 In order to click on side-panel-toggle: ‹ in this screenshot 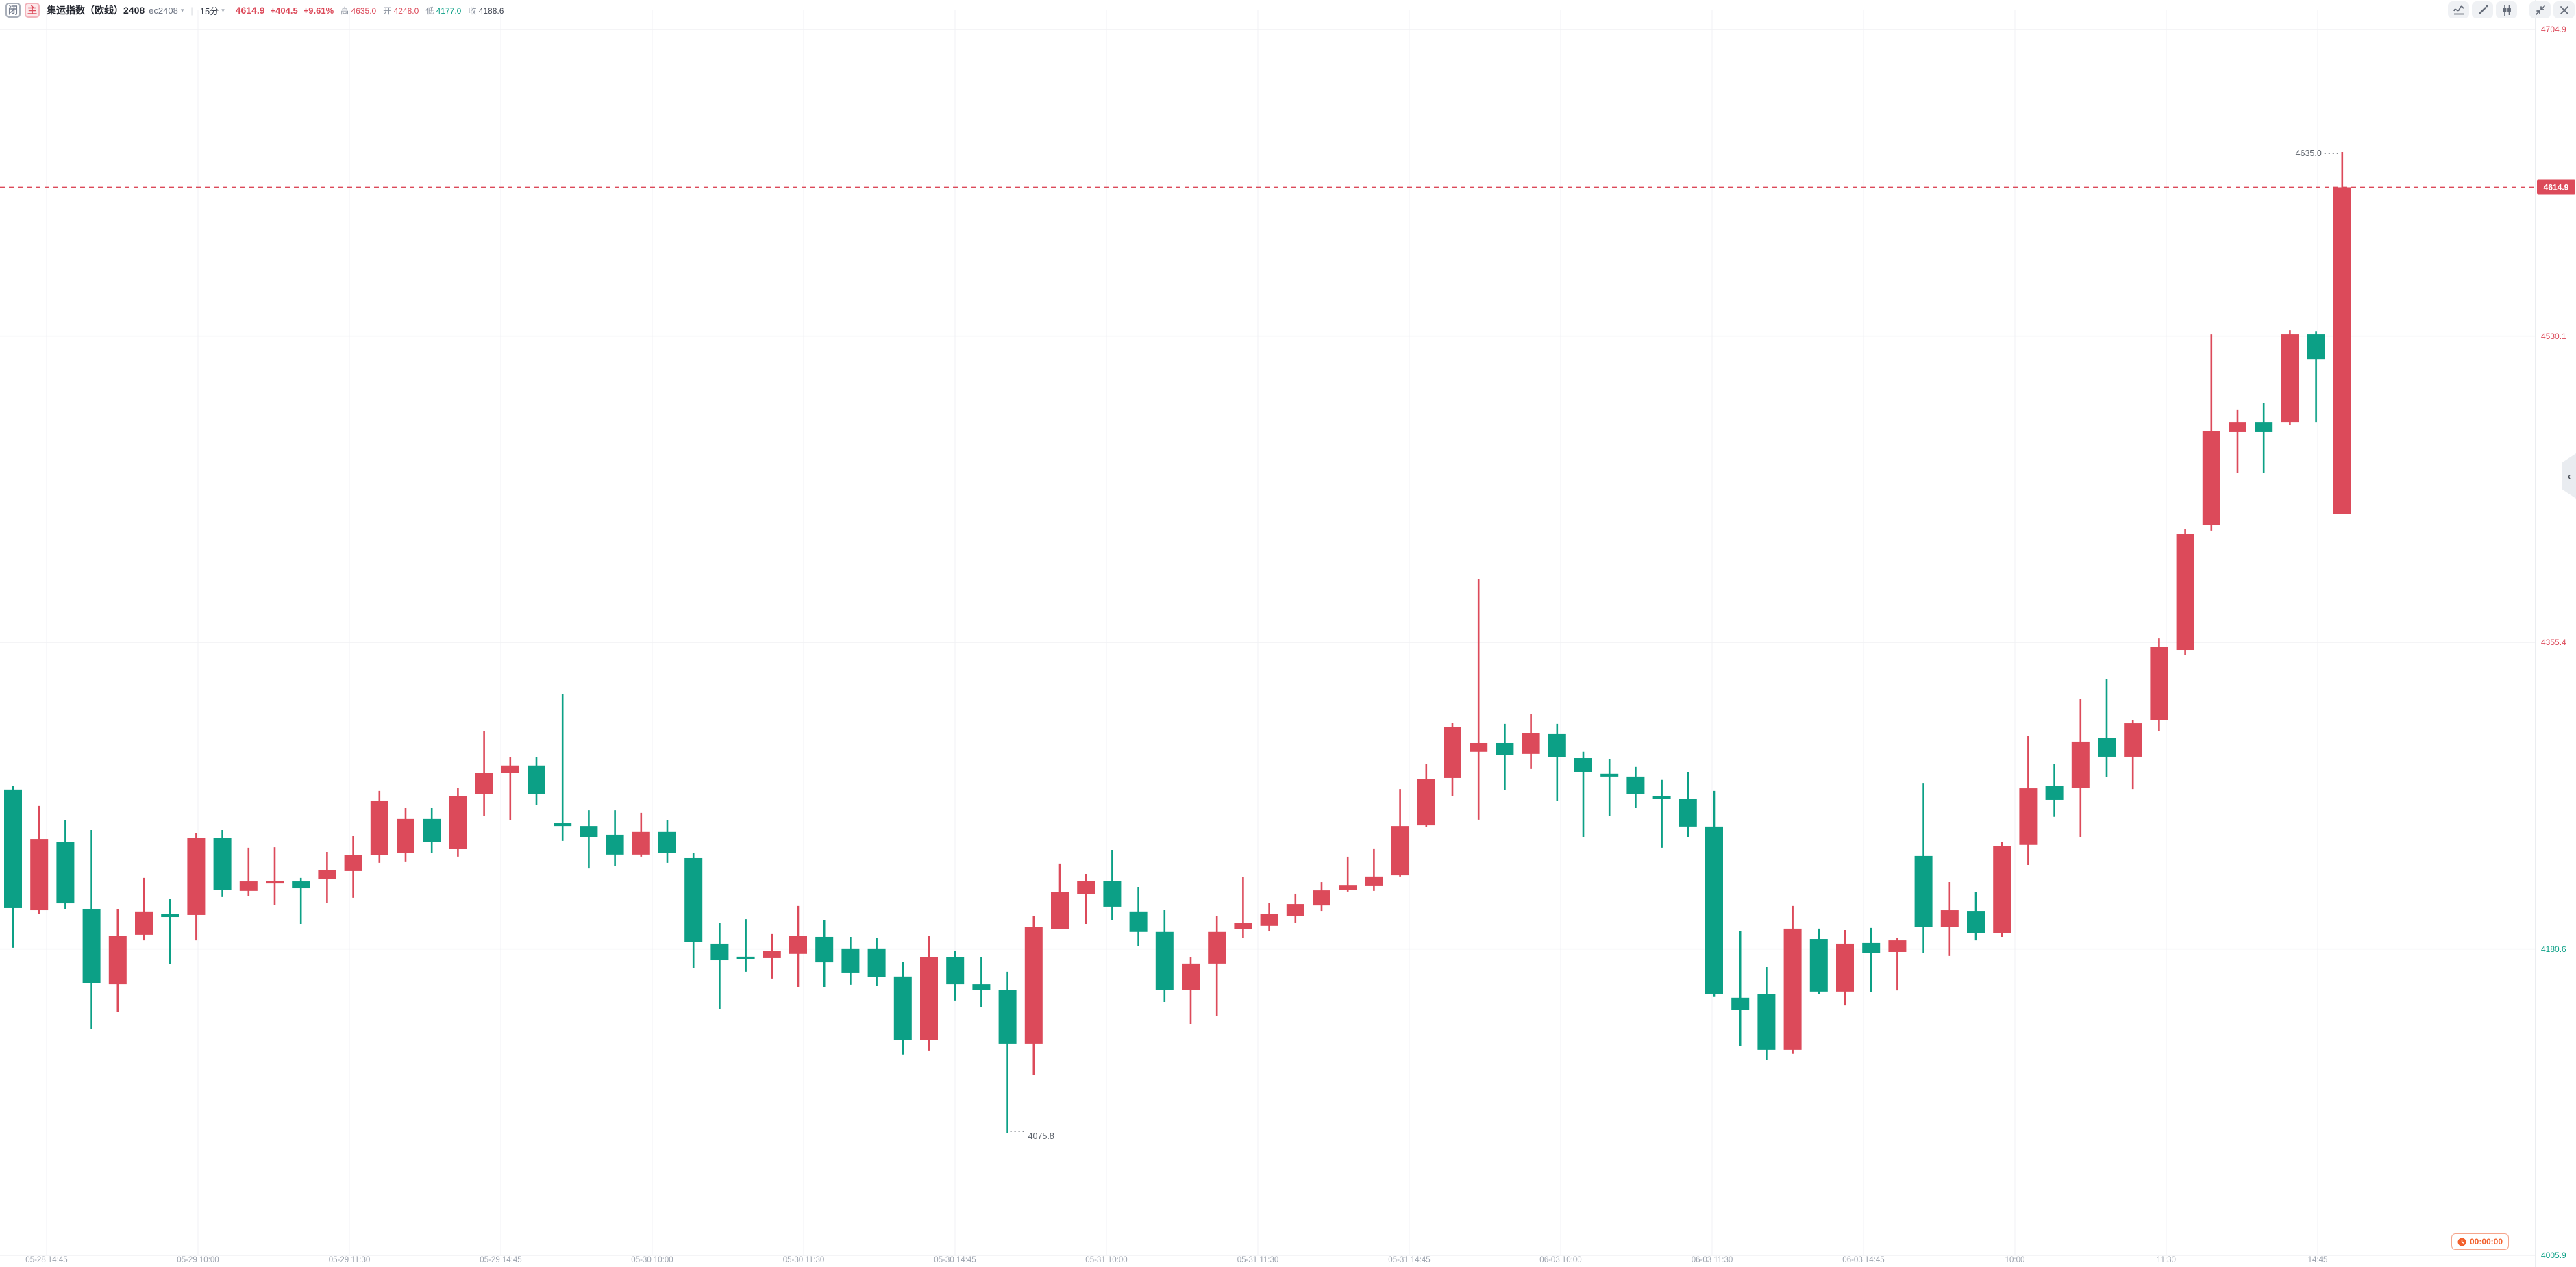, I will do `click(2569, 476)`.